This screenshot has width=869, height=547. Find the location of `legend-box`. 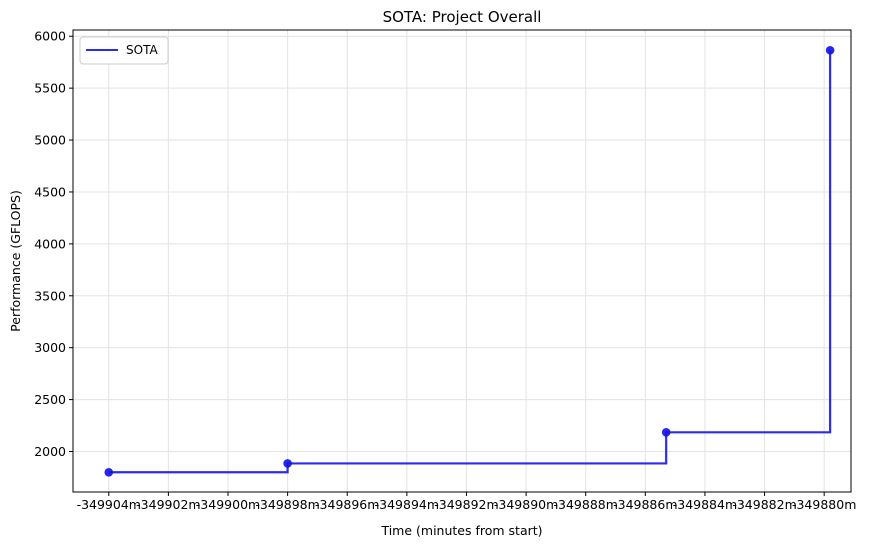

legend-box is located at coordinates (124, 50).